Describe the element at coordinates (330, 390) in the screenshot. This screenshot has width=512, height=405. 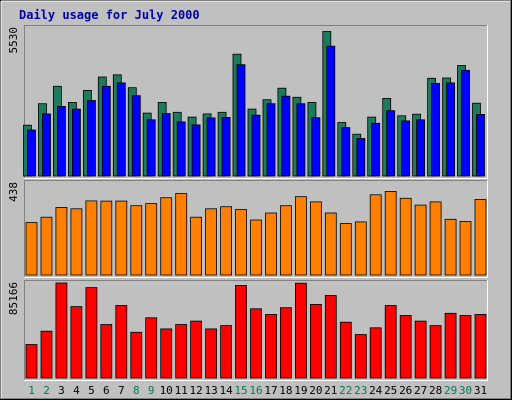
I see `x-tick-label-21: 21` at that location.